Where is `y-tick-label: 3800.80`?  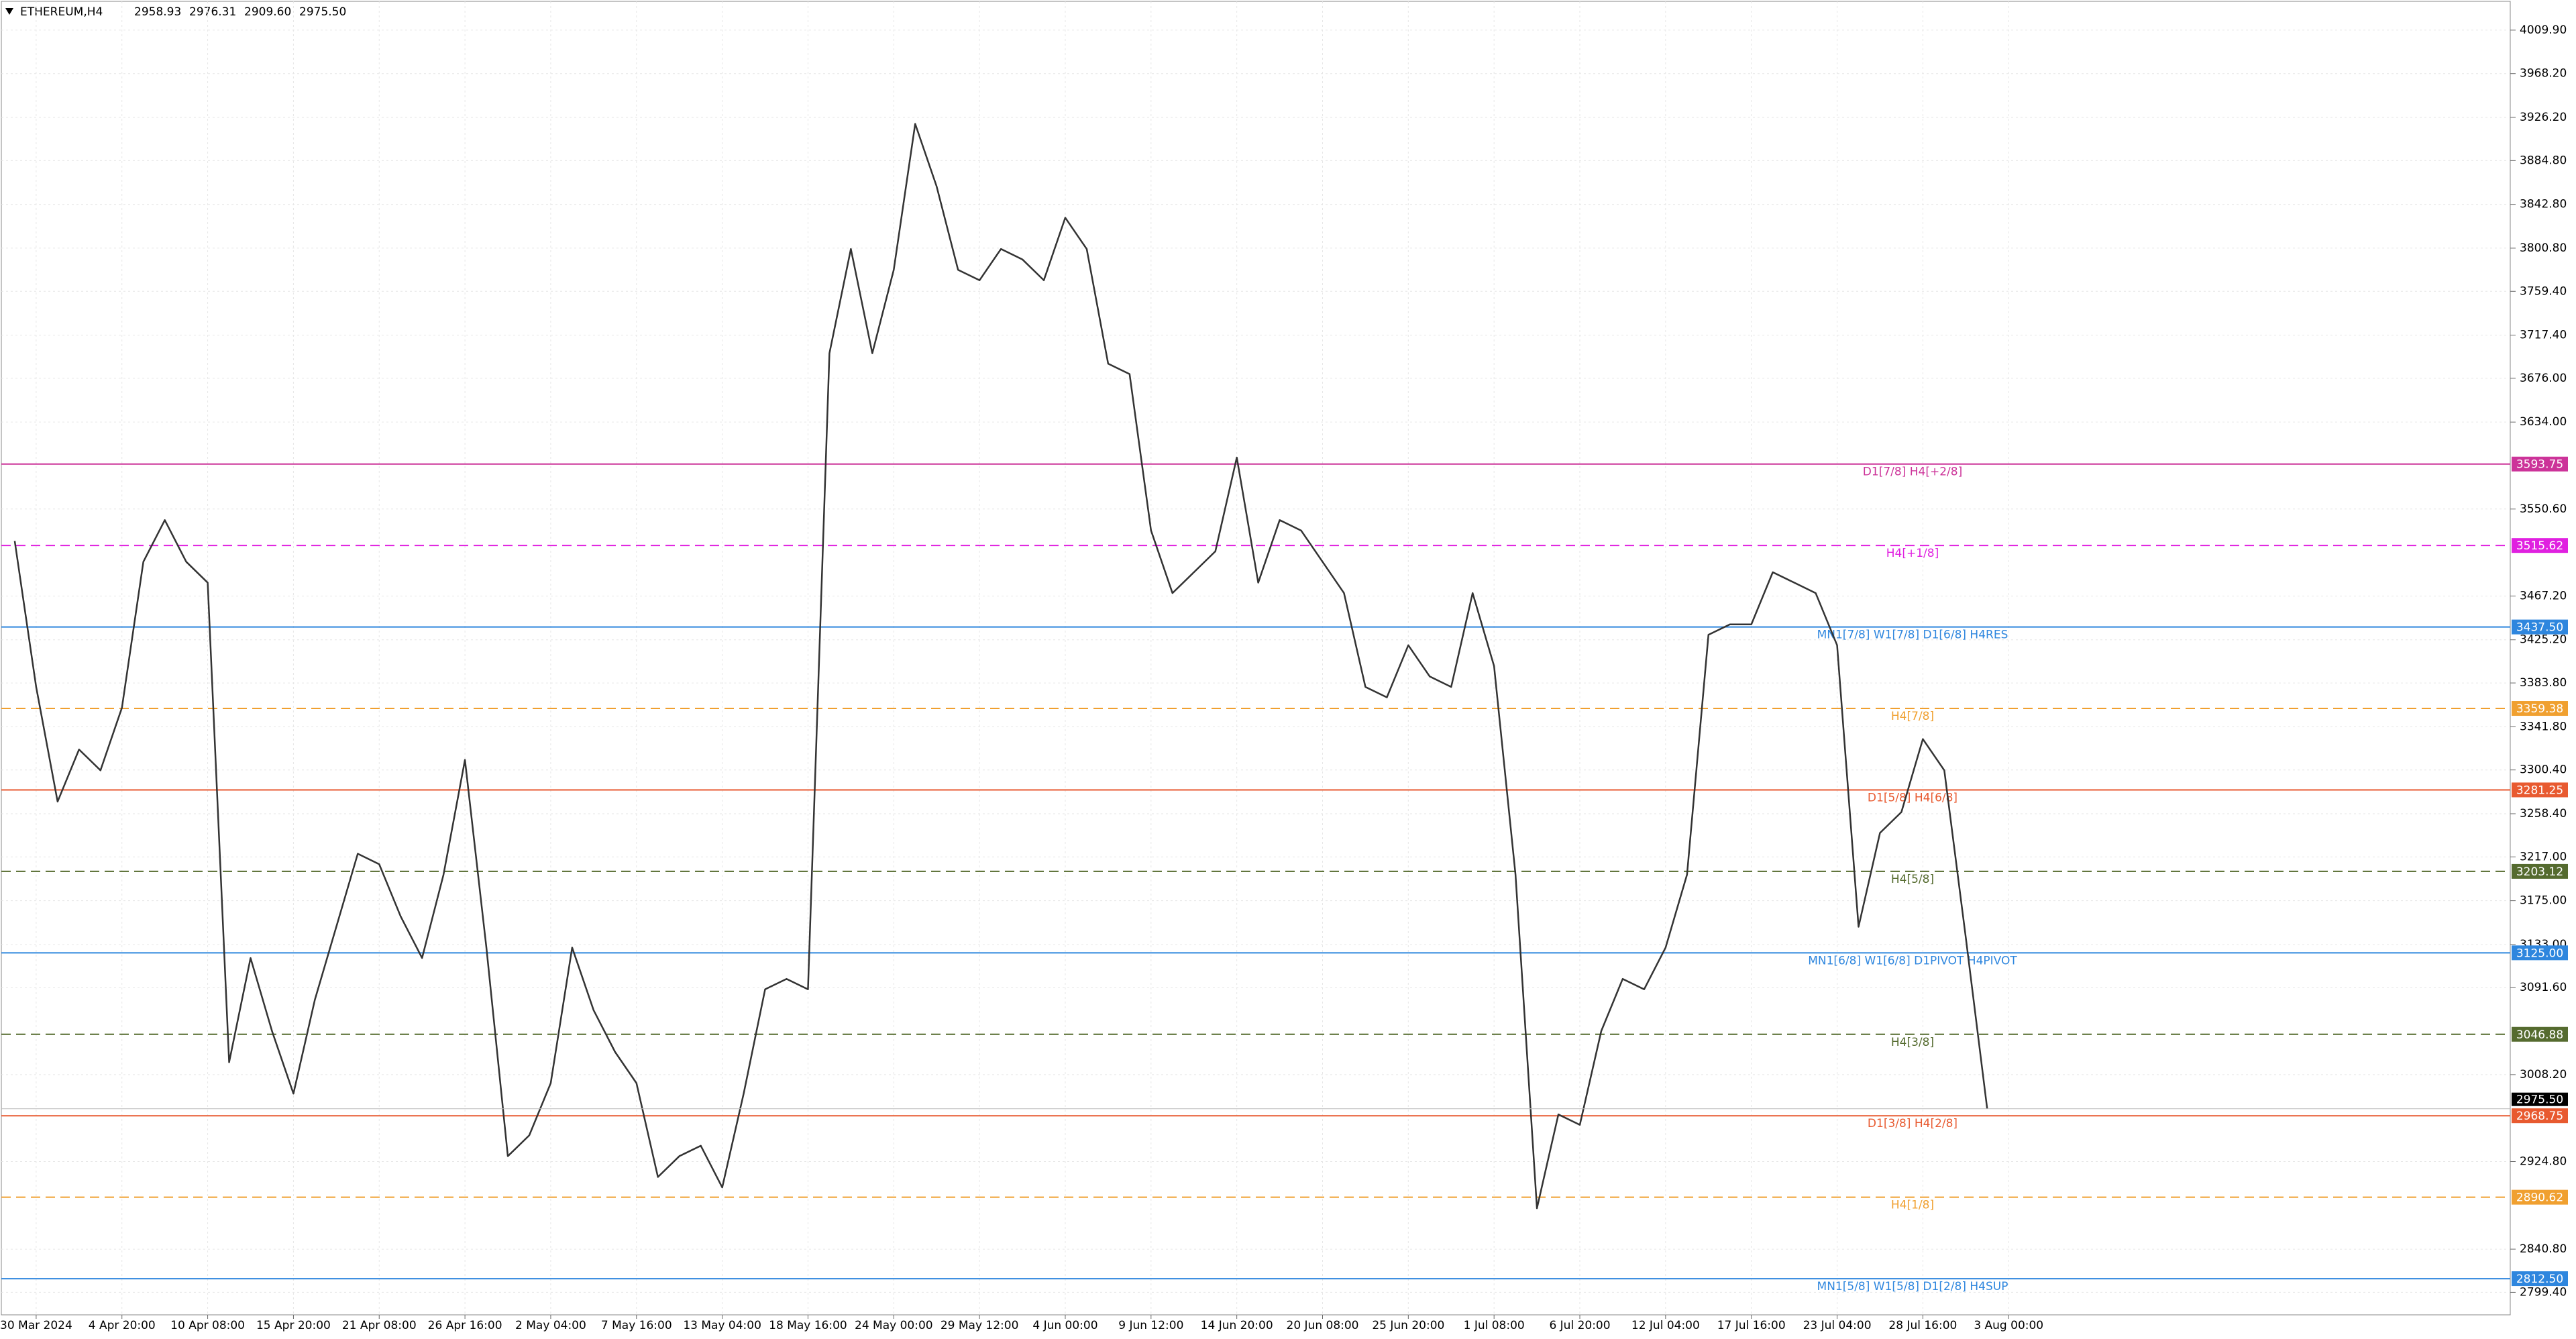 y-tick-label: 3800.80 is located at coordinates (2543, 248).